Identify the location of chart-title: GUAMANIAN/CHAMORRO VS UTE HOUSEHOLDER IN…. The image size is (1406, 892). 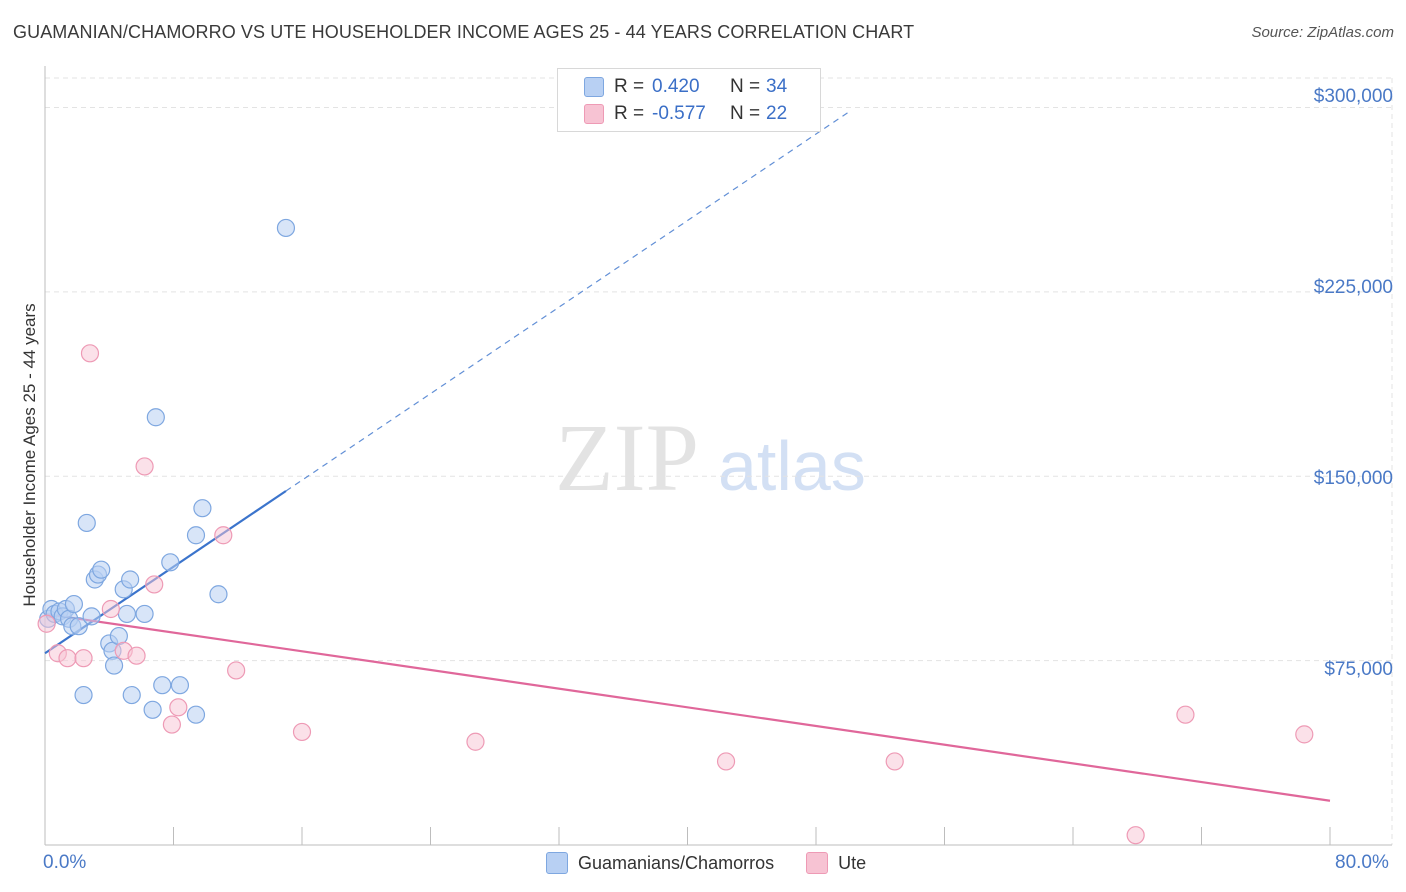
(464, 32).